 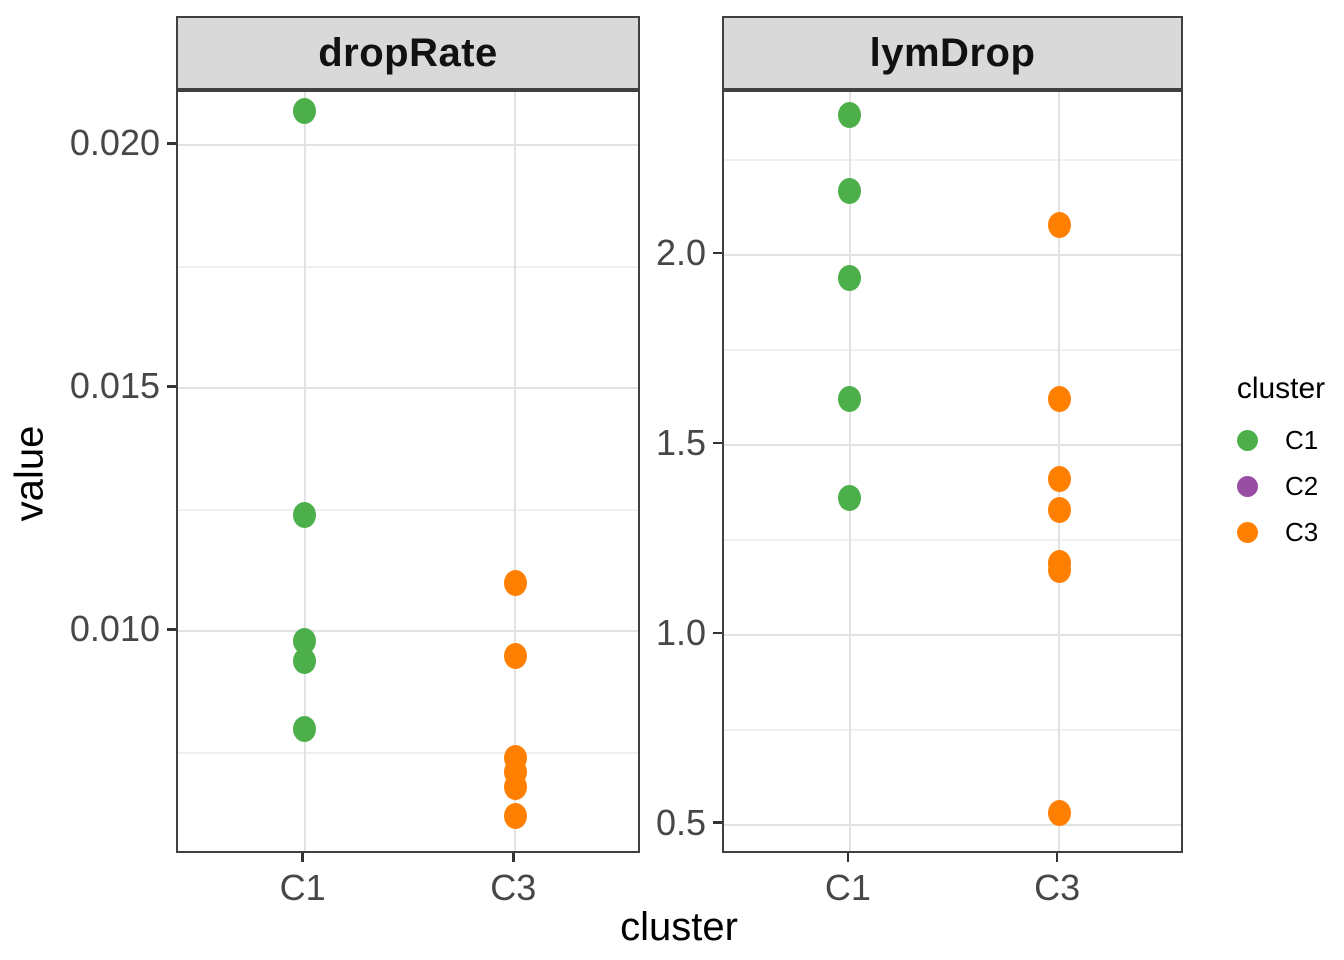 I want to click on legend-entry-c1: C1, so click(x=1281, y=439).